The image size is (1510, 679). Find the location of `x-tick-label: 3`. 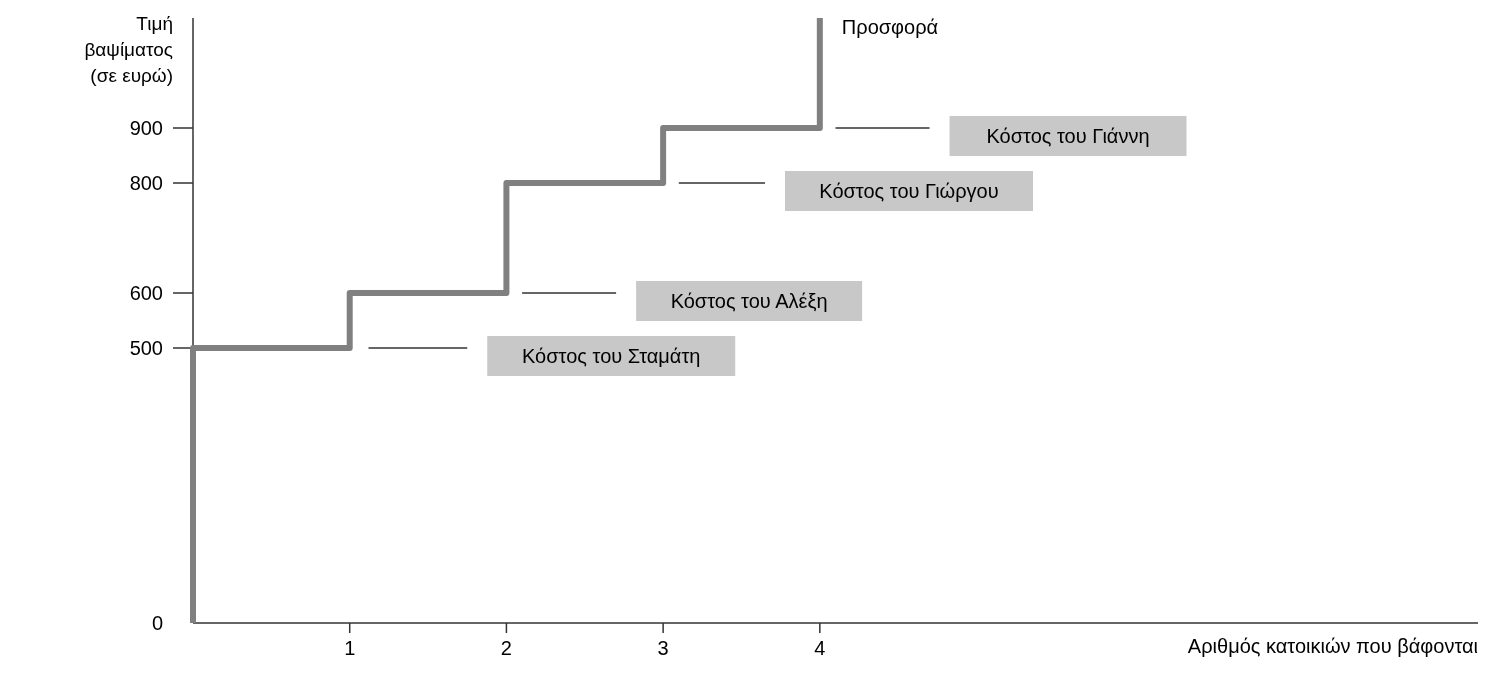

x-tick-label: 3 is located at coordinates (663, 648).